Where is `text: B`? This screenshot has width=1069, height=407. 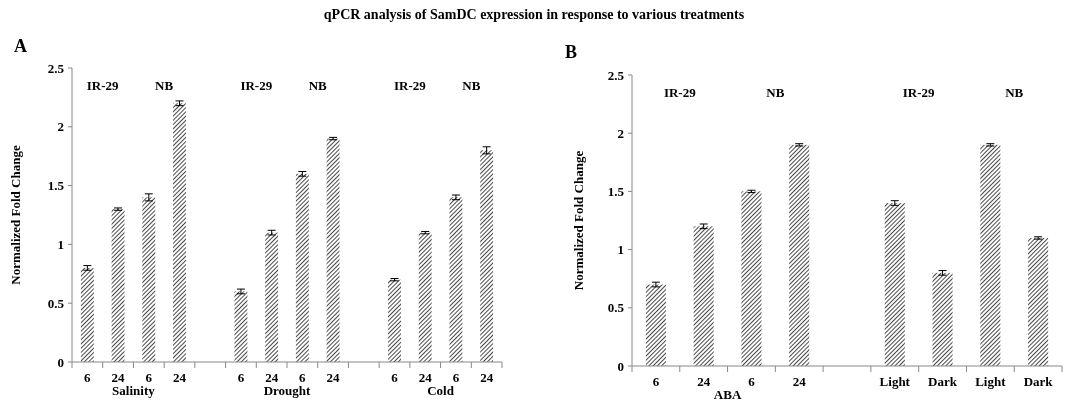 text: B is located at coordinates (571, 52).